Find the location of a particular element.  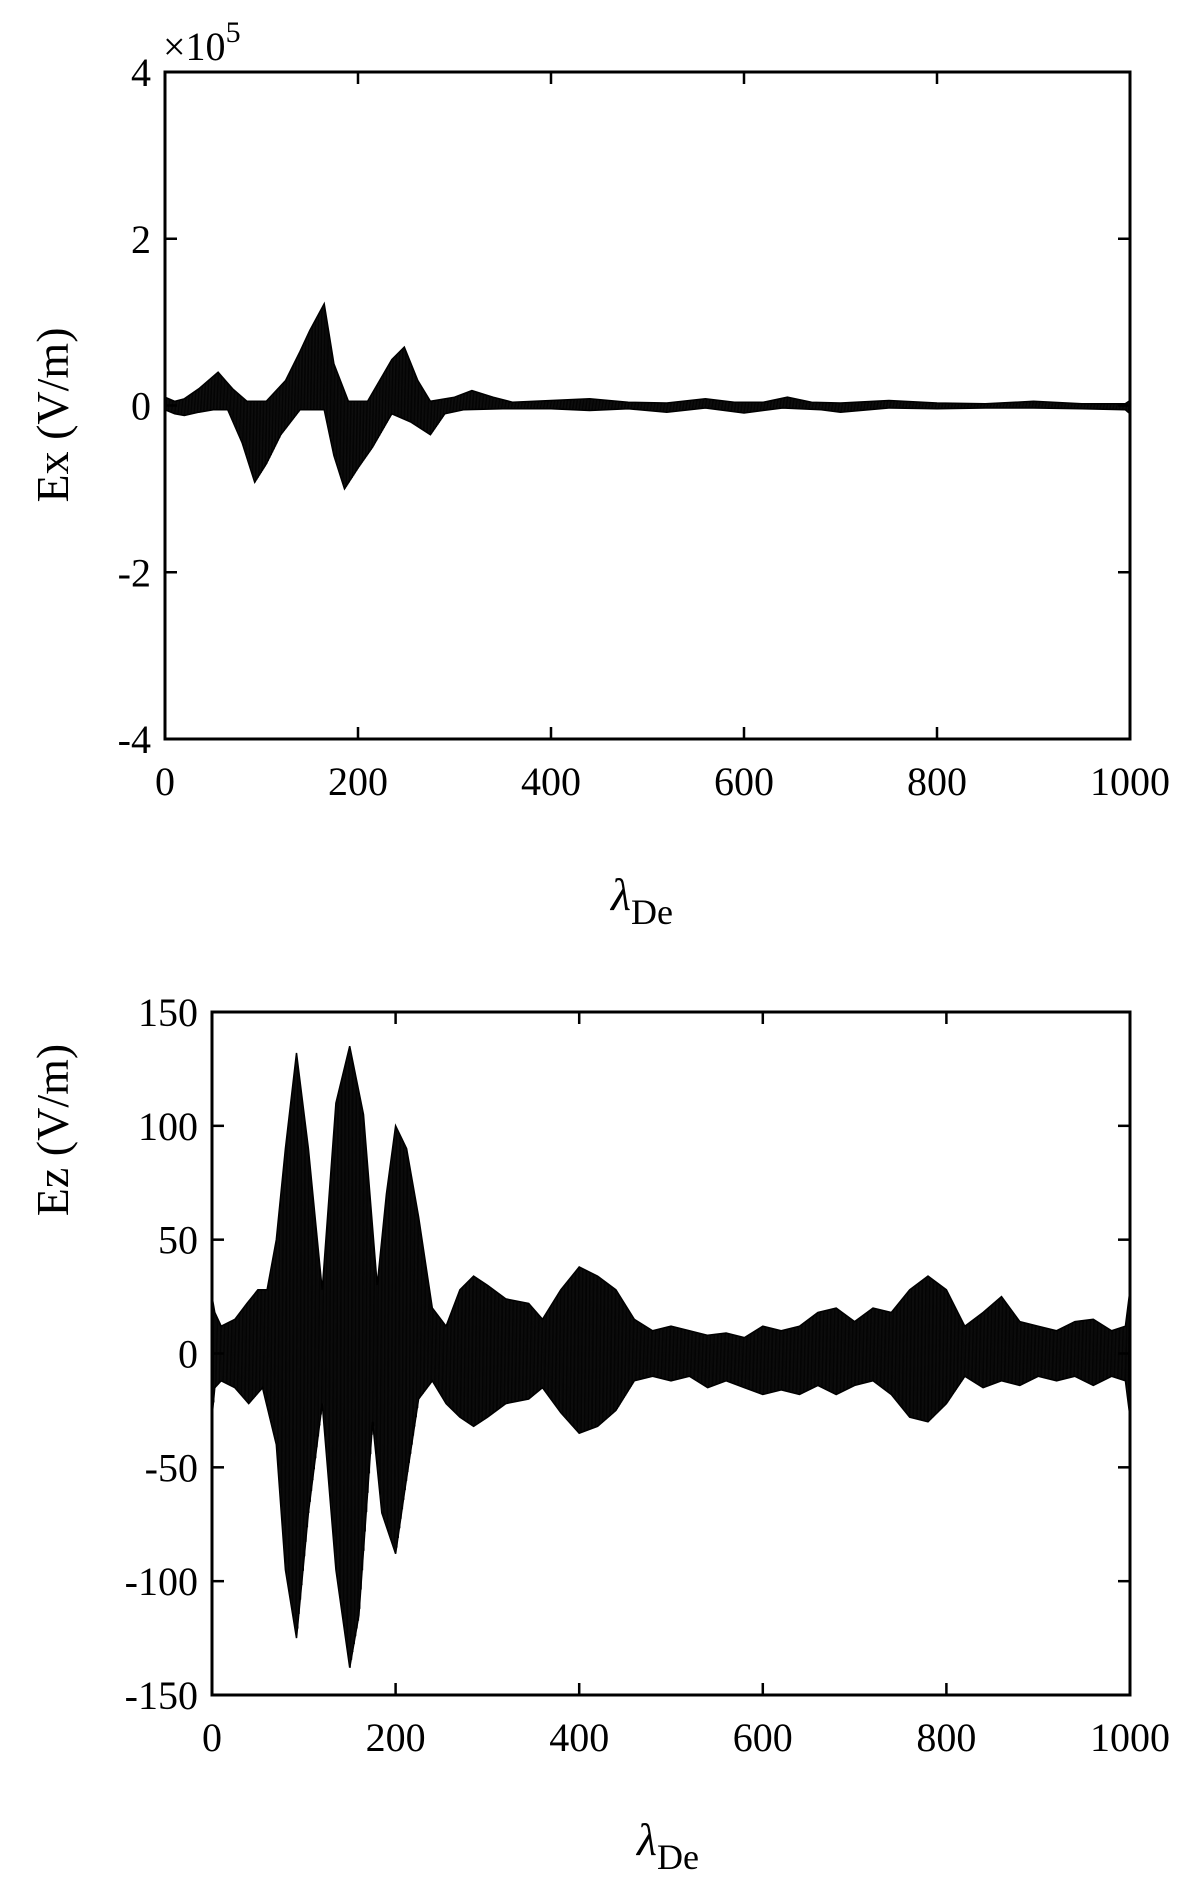

ex-xtick-label: 800 is located at coordinates (937, 781).